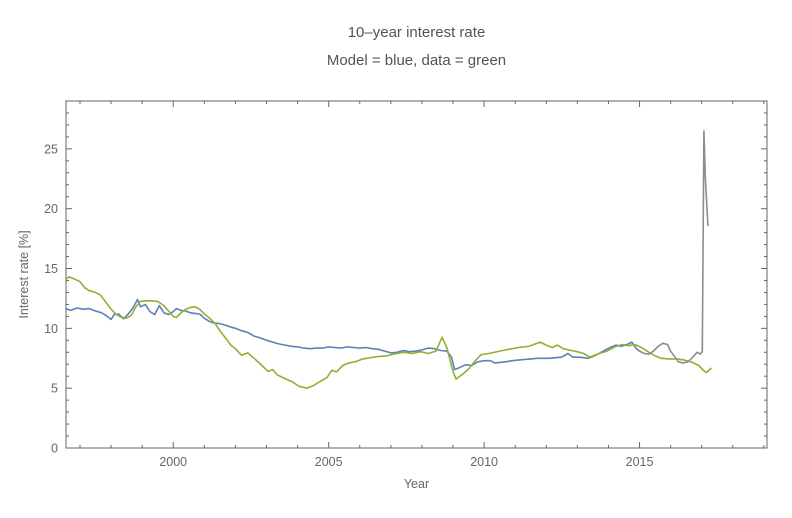  I want to click on model-line, so click(353, 334).